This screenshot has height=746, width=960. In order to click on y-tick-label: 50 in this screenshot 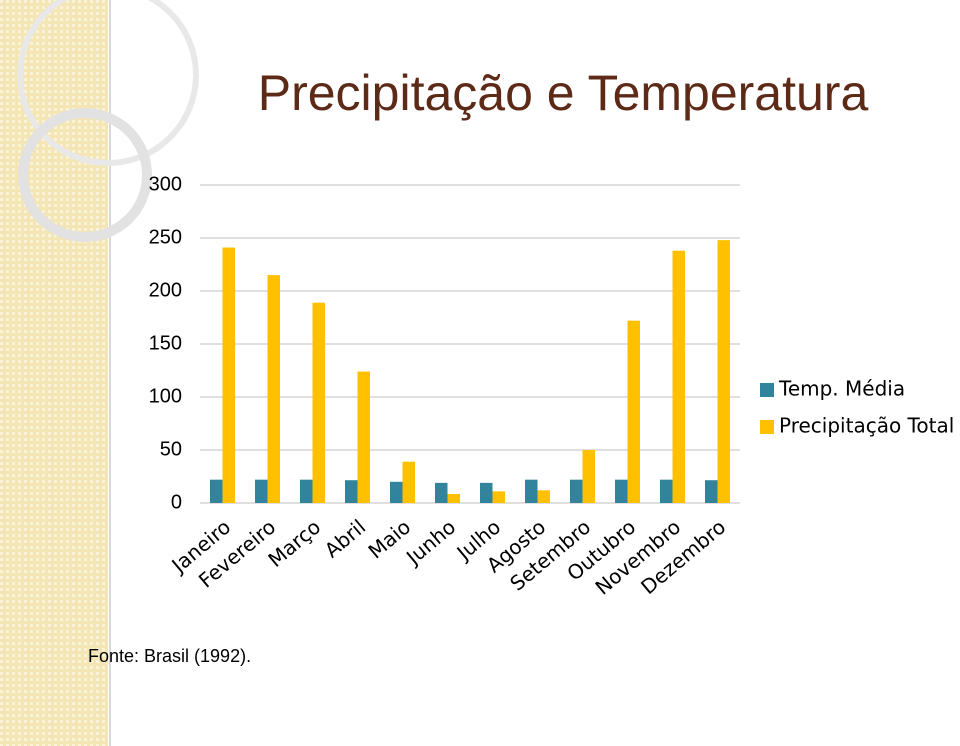, I will do `click(171, 449)`.